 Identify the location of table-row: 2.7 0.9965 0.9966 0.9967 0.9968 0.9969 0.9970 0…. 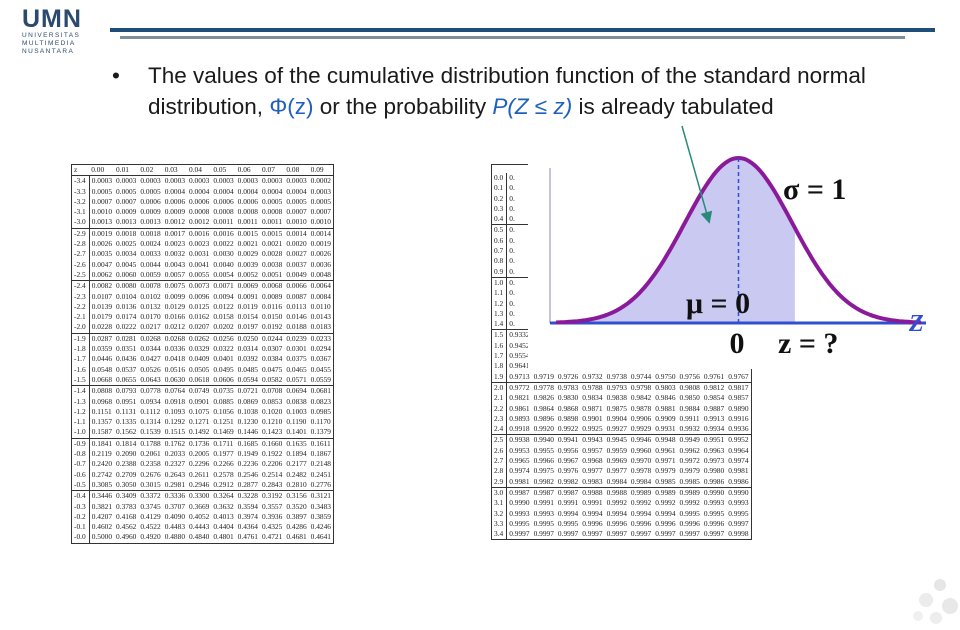
(621, 461).